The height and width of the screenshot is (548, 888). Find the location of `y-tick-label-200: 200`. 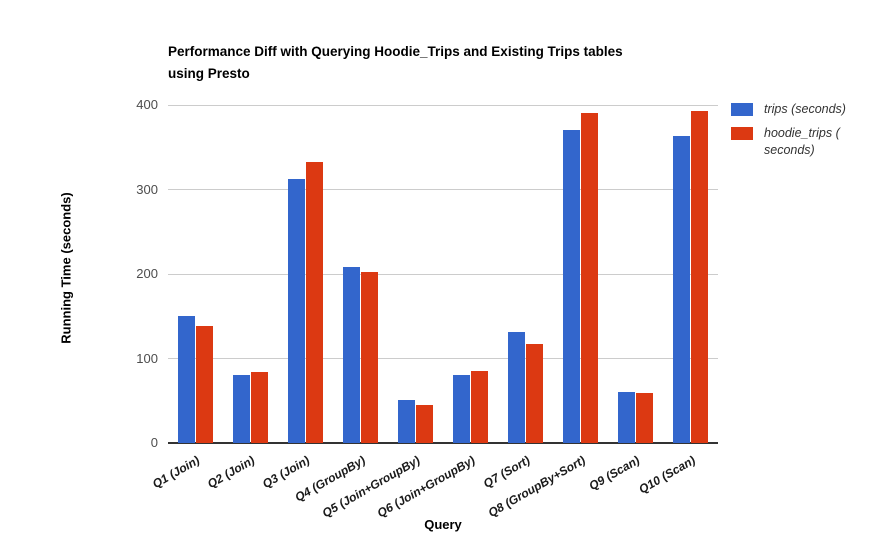

y-tick-label-200: 200 is located at coordinates (147, 273).